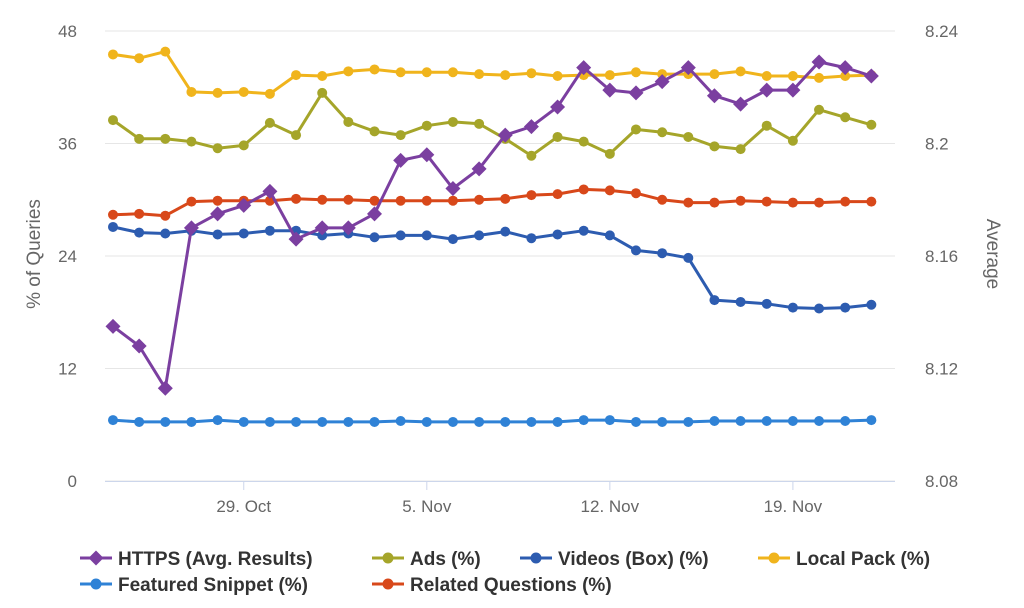 Image resolution: width=1024 pixels, height=608 pixels. I want to click on y-right-tick-label: 8.16, so click(941, 256).